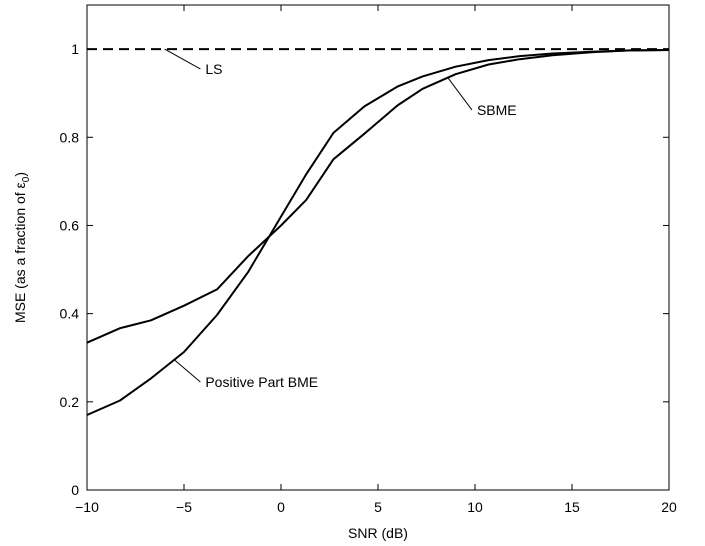 The height and width of the screenshot is (546, 705). I want to click on y-axis-label: MSE (as a fraction of ε0), so click(22, 247).